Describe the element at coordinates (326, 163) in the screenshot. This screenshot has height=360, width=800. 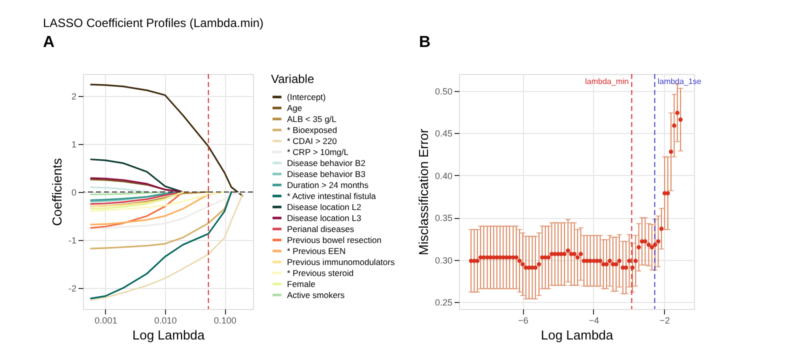
I see `legend-label: Disease behavior B2` at that location.